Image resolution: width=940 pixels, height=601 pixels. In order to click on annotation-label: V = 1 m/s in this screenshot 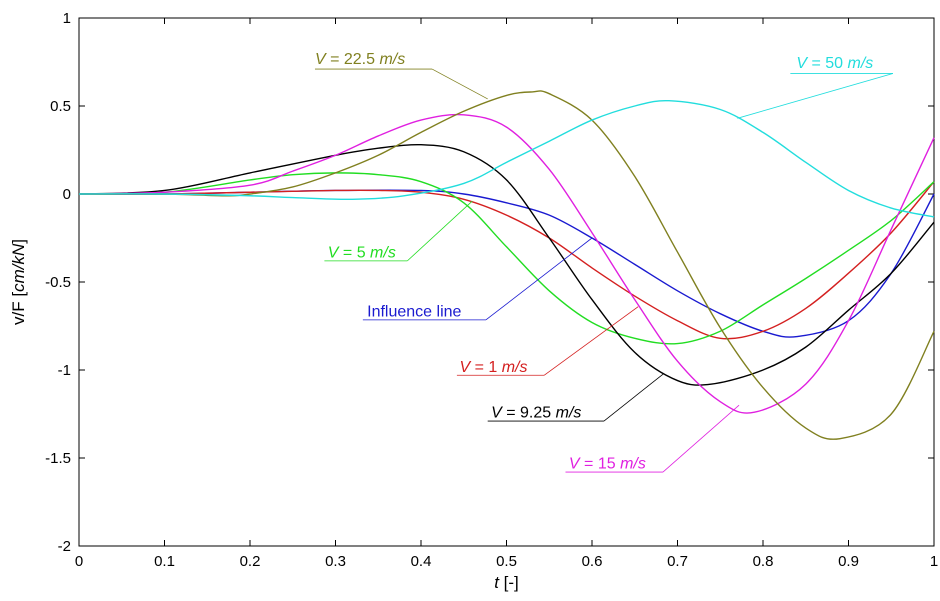, I will do `click(493, 367)`.